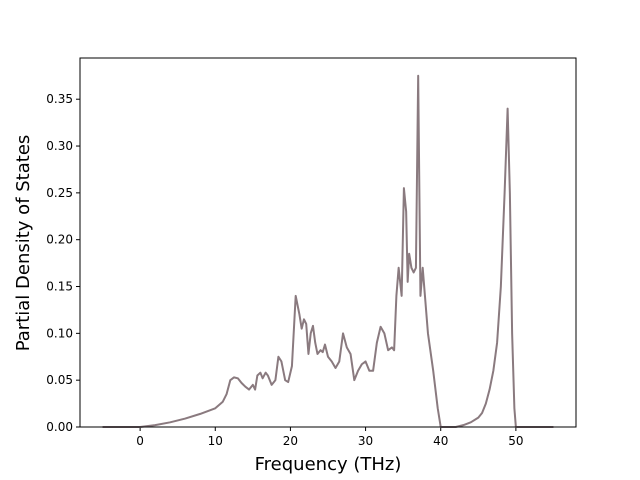 The height and width of the screenshot is (480, 640). Describe the element at coordinates (59, 333) in the screenshot. I see `y-tick-label: 0.10` at that location.